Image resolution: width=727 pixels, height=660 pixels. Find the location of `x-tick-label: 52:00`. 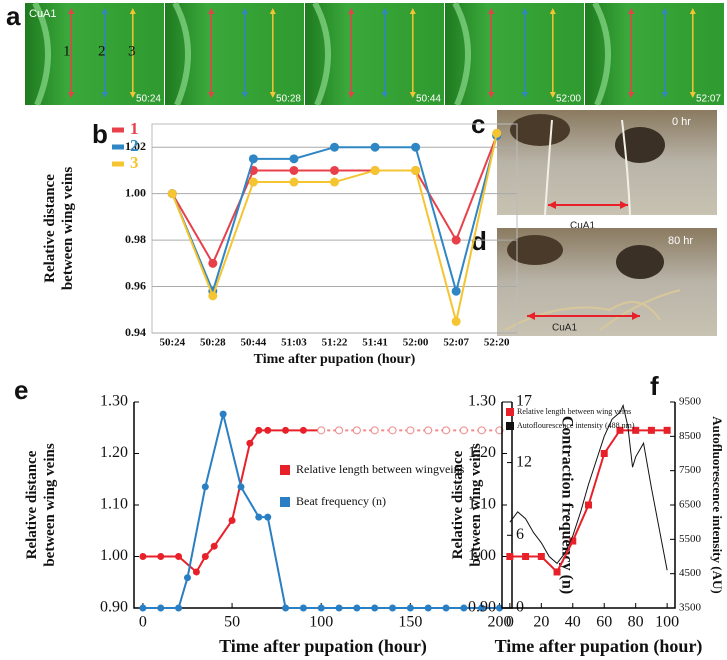

x-tick-label: 52:00 is located at coordinates (416, 343).